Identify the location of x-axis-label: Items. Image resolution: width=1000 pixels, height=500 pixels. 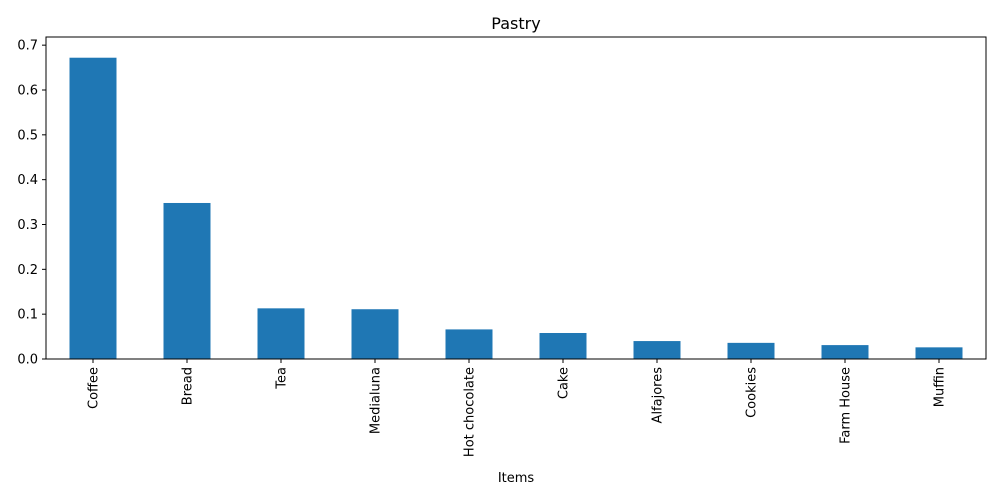
(516, 478).